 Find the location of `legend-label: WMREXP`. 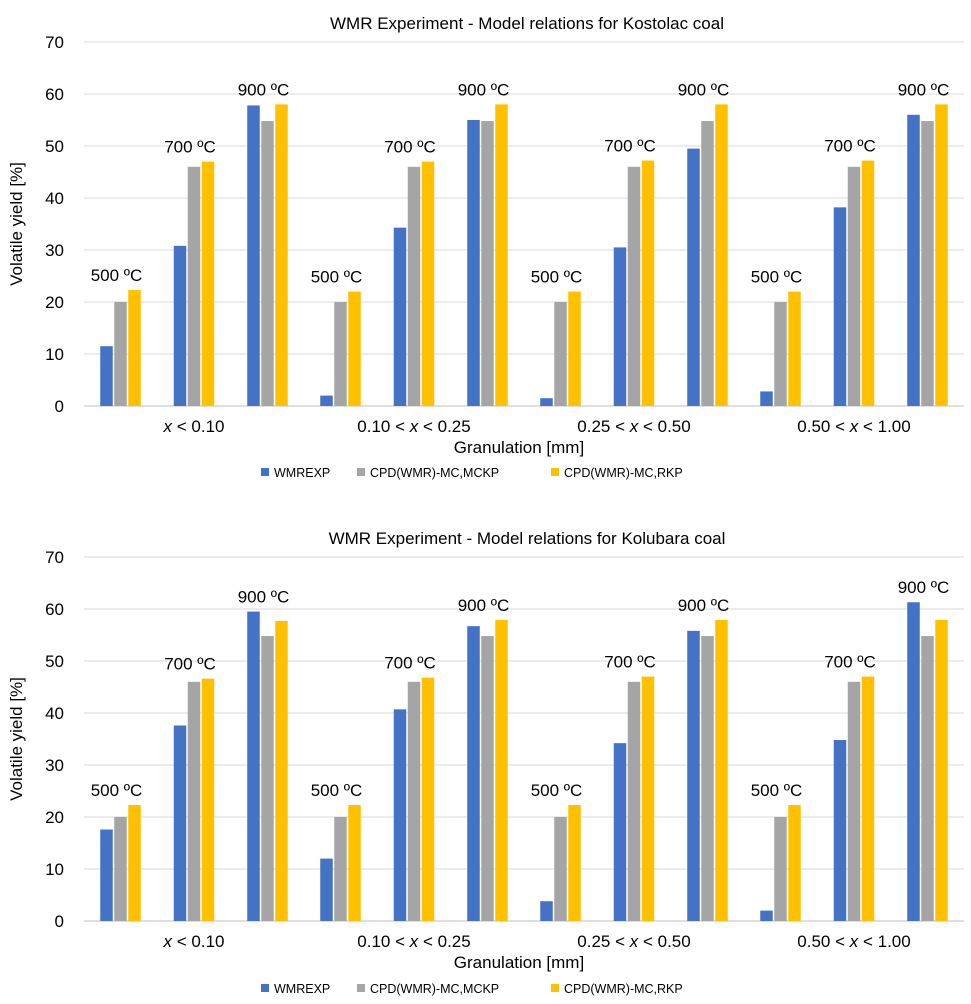

legend-label: WMREXP is located at coordinates (302, 989).